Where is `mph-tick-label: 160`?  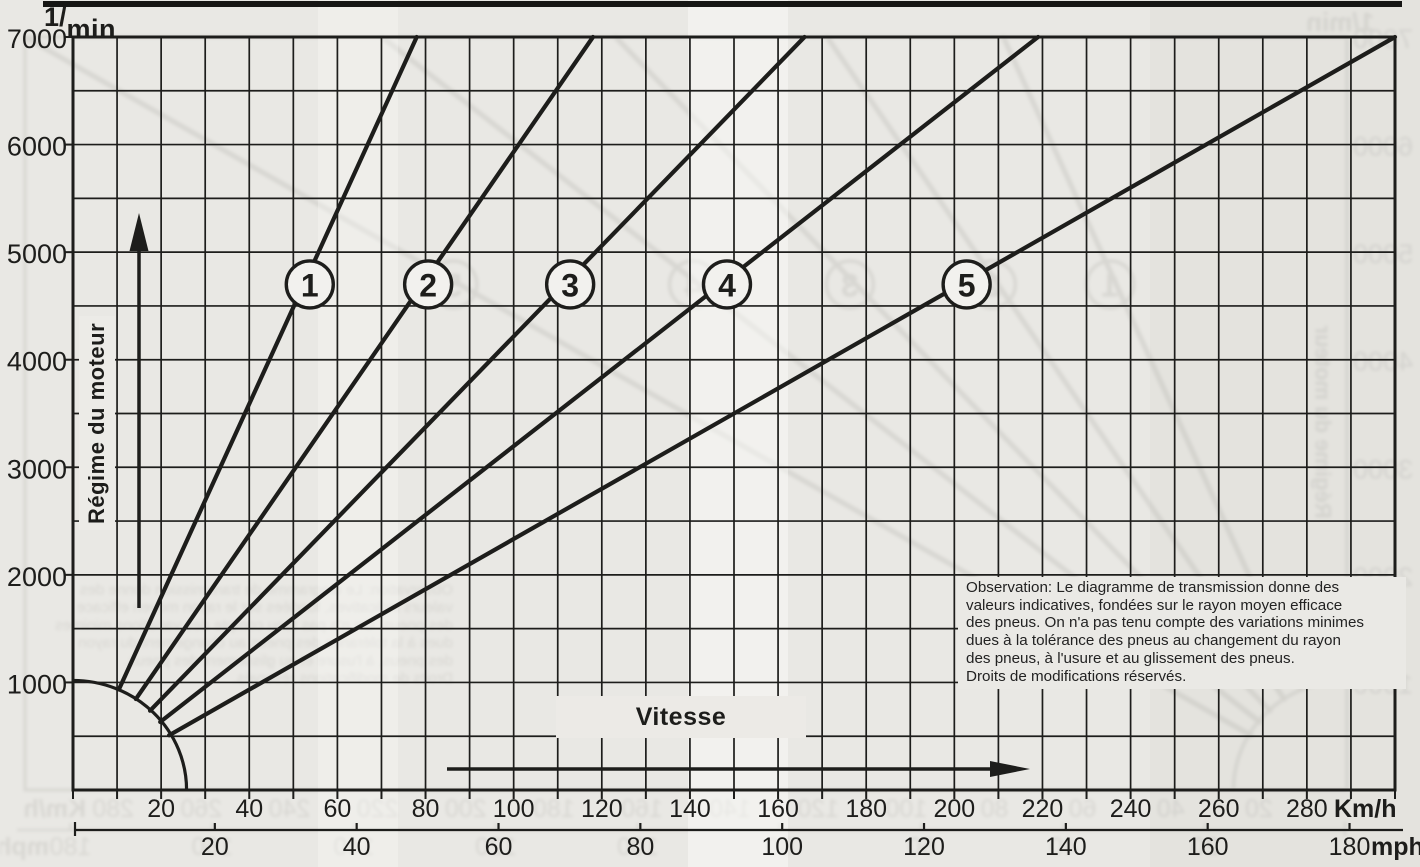
mph-tick-label: 160 is located at coordinates (1208, 847).